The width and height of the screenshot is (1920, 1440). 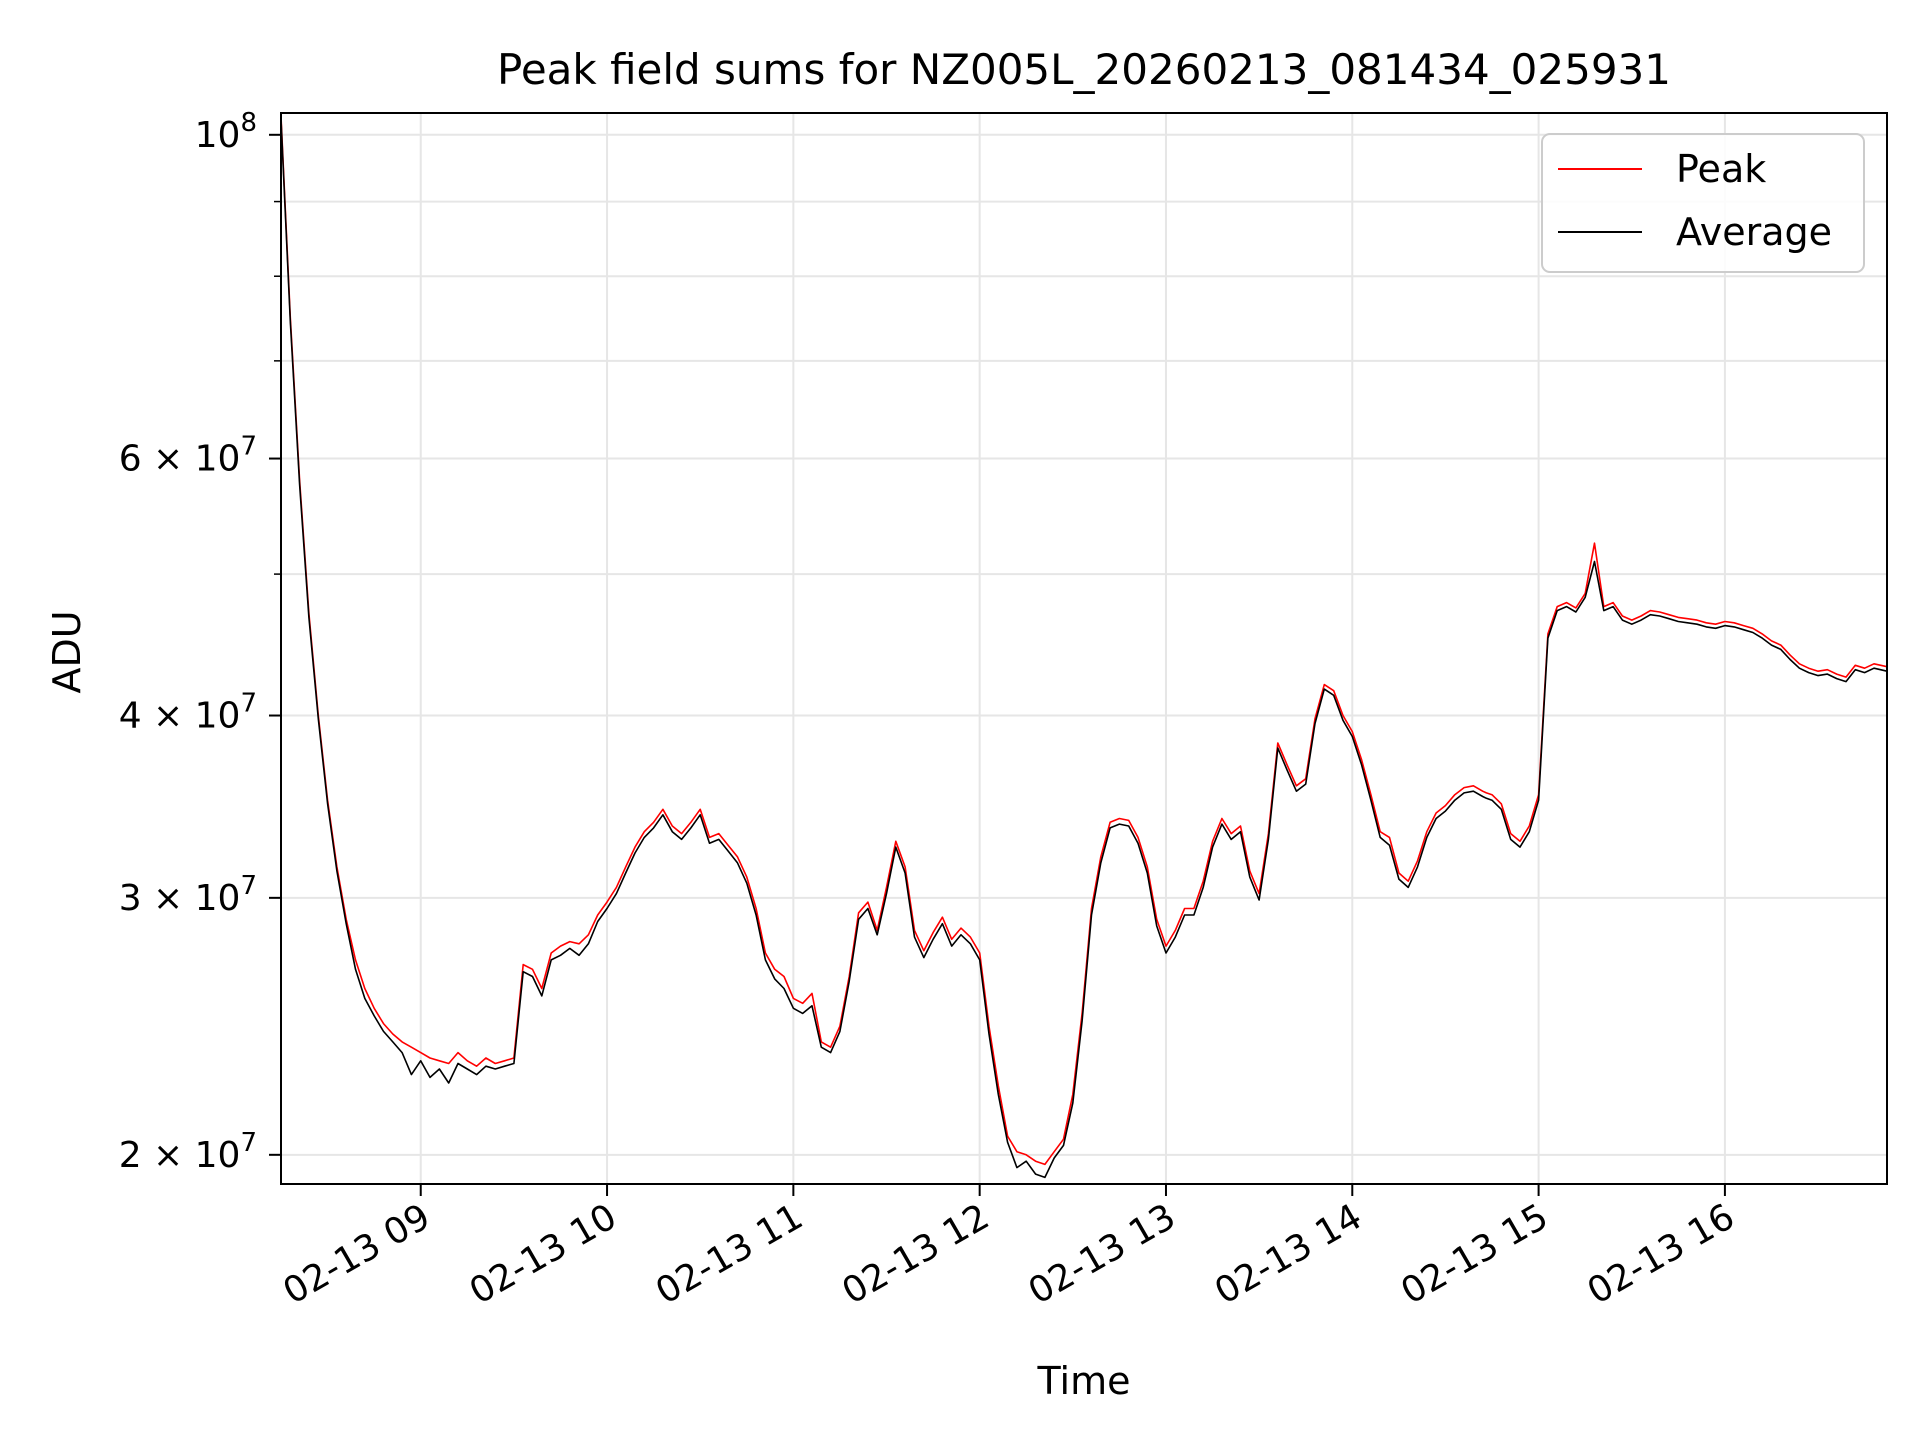 What do you see at coordinates (1721, 169) in the screenshot?
I see `legend-label-peak: Peak` at bounding box center [1721, 169].